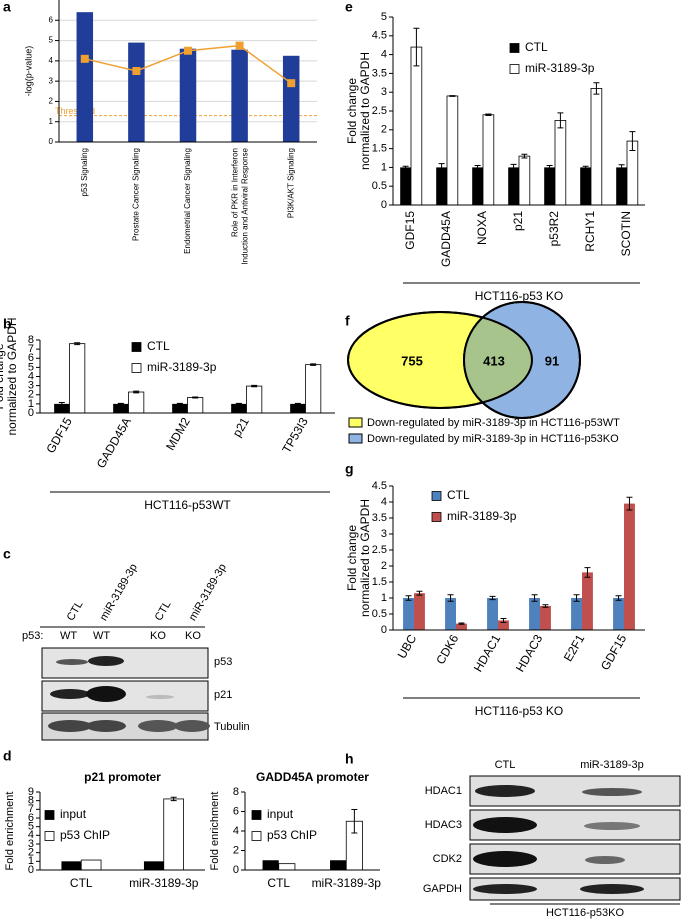 The height and width of the screenshot is (919, 685). What do you see at coordinates (407, 646) in the screenshot?
I see `x-tick-label: UBC` at bounding box center [407, 646].